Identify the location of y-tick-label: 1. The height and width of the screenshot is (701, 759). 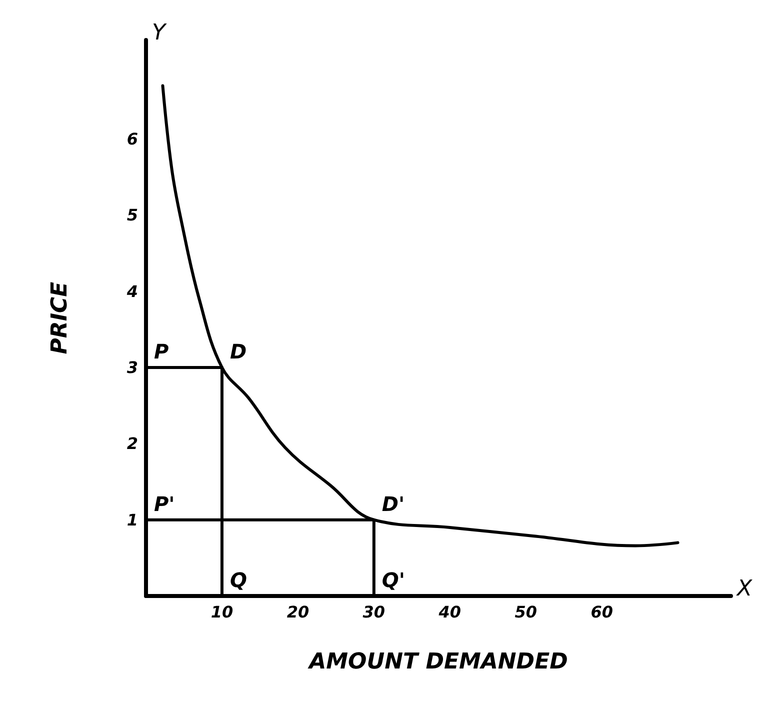
(132, 520).